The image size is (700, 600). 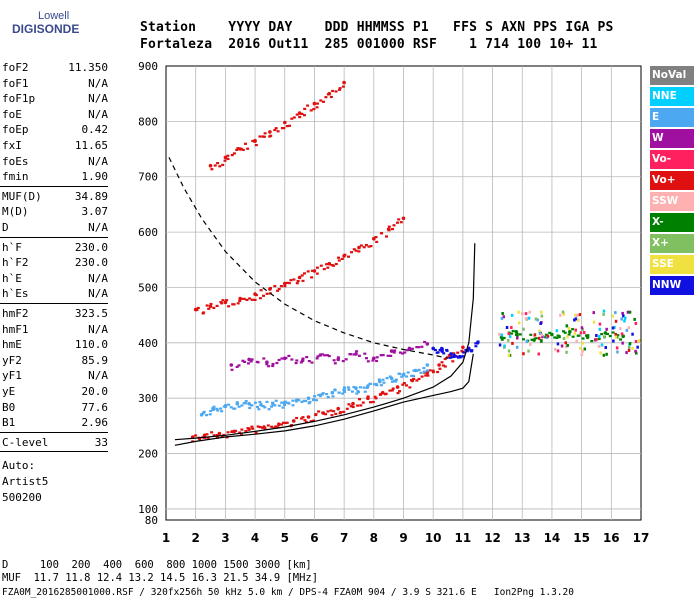 I want to click on x-tick-label: 3, so click(x=225, y=538).